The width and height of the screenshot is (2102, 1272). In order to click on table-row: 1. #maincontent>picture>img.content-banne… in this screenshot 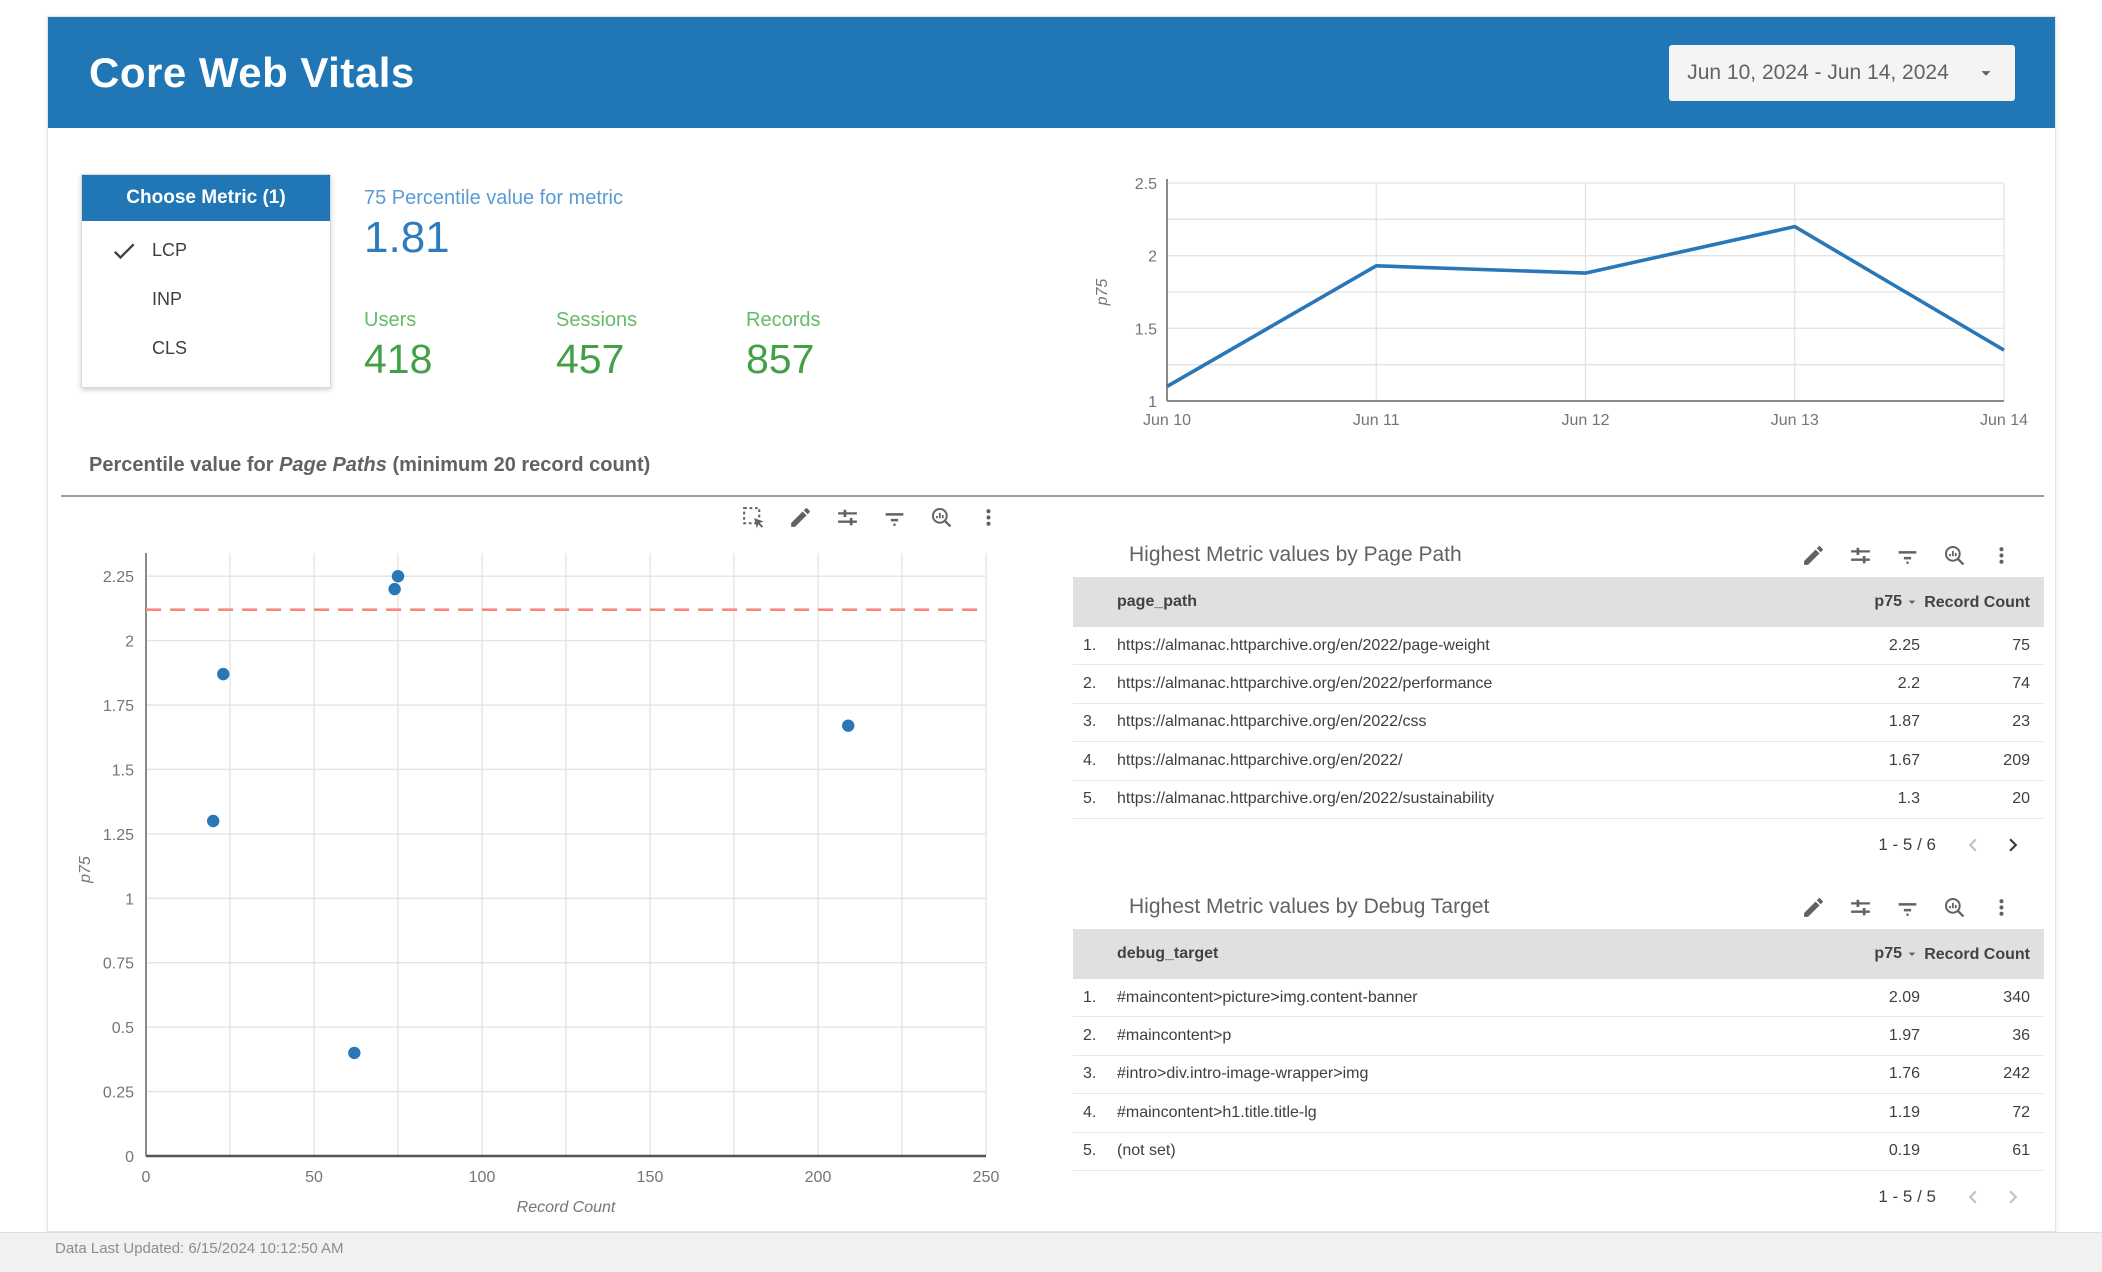, I will do `click(1558, 998)`.